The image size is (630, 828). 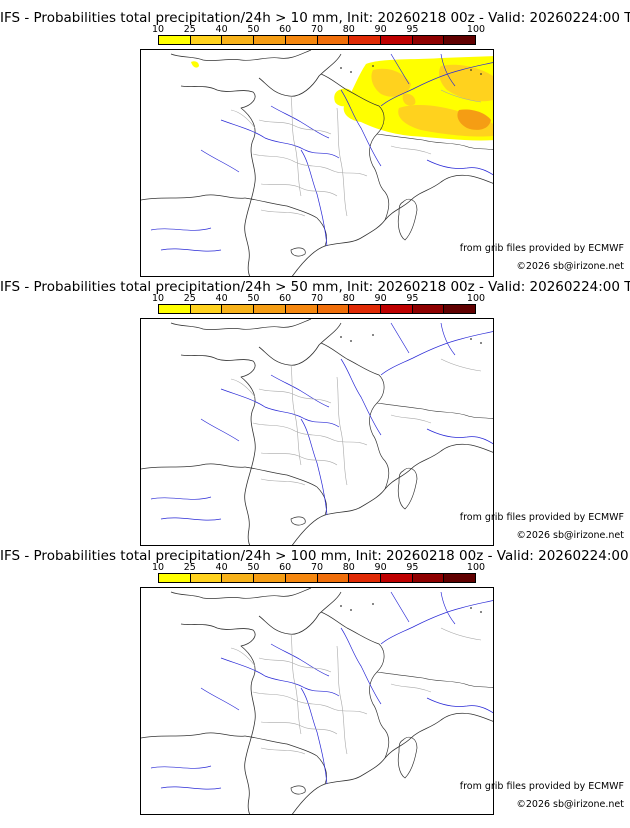 I want to click on legend-tick-label: 40, so click(x=221, y=298).